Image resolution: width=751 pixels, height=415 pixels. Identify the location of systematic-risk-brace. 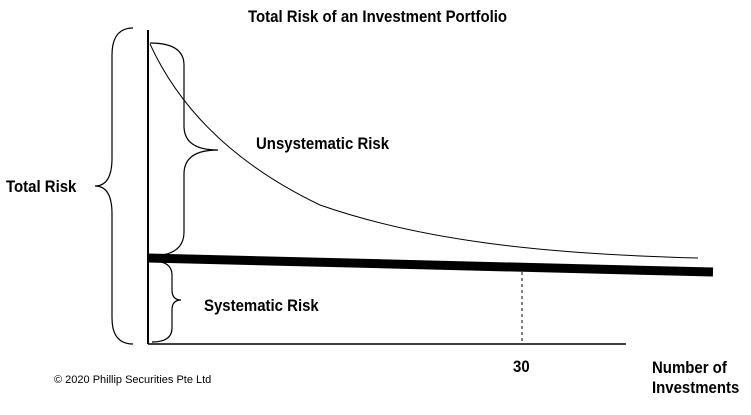
(166, 301).